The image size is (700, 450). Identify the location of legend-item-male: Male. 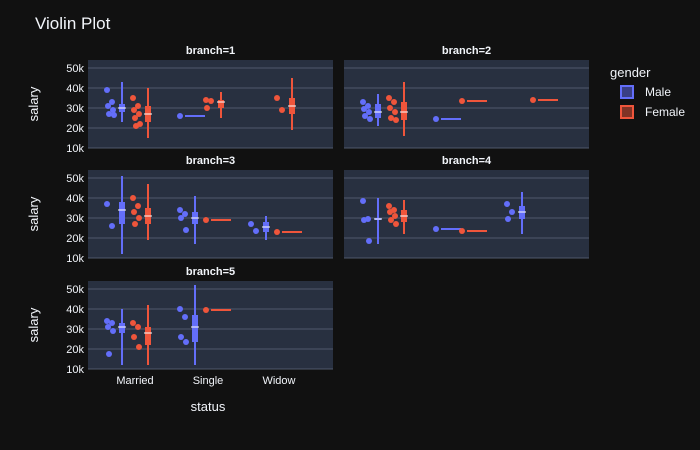
(645, 92).